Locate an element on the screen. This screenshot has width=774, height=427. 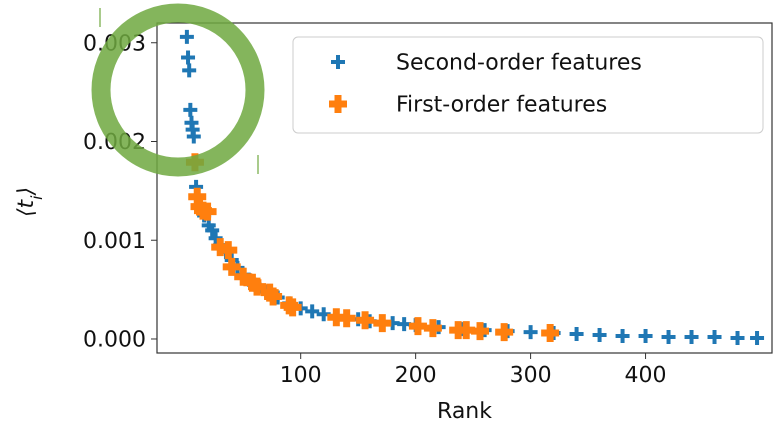
x-axis-title: Rank is located at coordinates (464, 411).